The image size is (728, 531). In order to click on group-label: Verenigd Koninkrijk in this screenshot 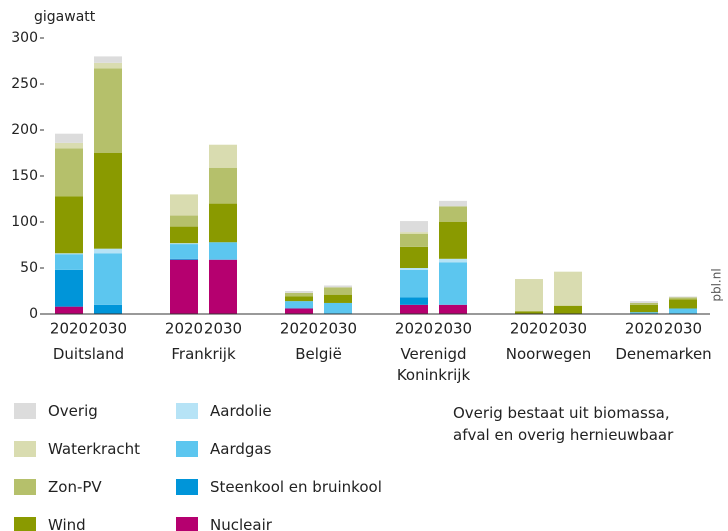, I will do `click(433, 364)`.